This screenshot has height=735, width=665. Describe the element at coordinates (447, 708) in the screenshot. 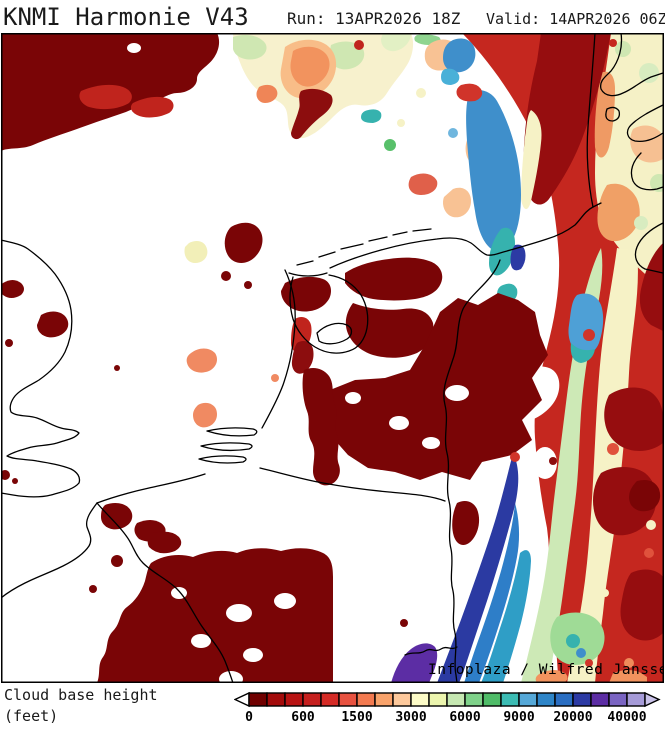

I see `colorbar: 0 600 1500 3000 6000 9000 20000 40000` at that location.